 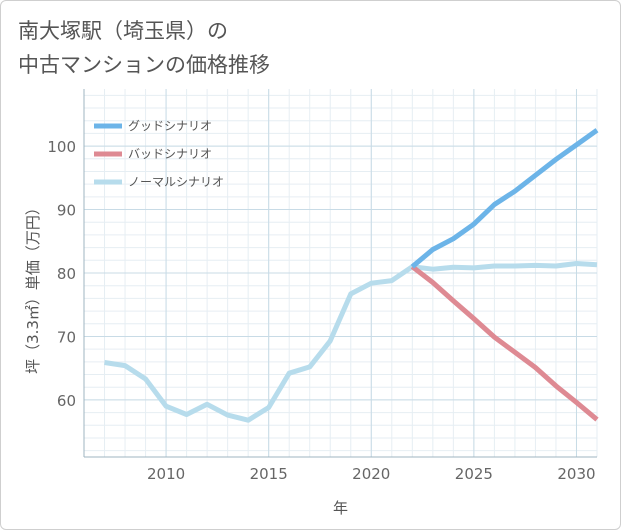 I want to click on y-axis-ticks: 60 70 80 90 100, so click(x=61, y=274).